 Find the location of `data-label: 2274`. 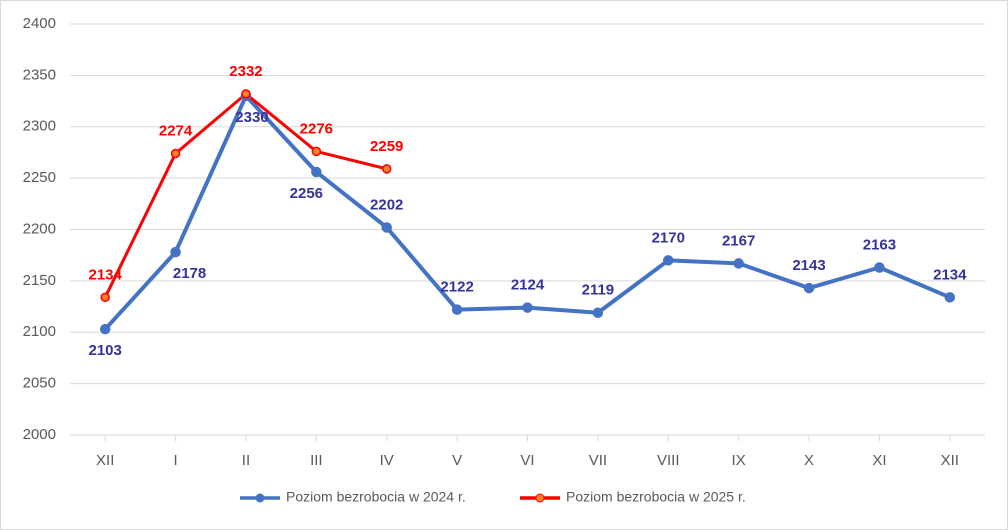

data-label: 2274 is located at coordinates (176, 130).